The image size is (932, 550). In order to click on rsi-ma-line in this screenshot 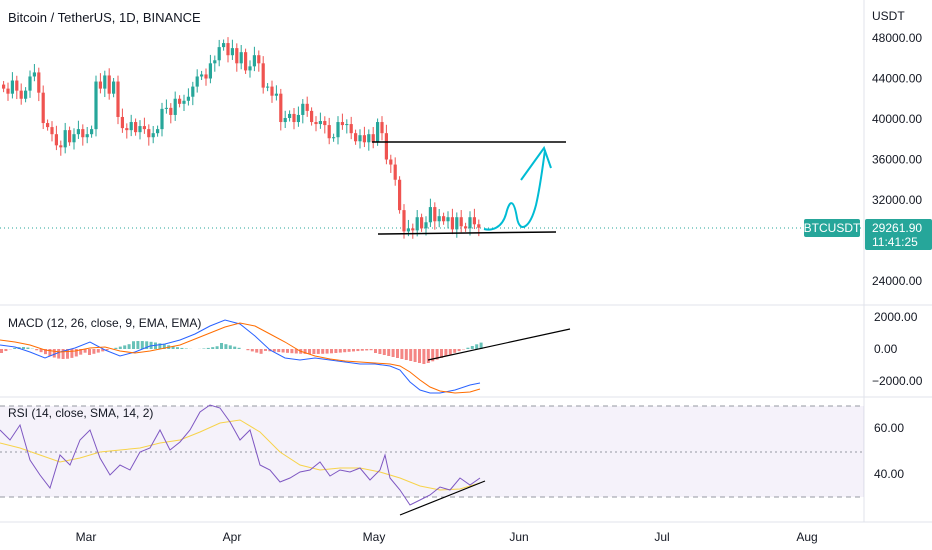, I will do `click(240, 455)`.